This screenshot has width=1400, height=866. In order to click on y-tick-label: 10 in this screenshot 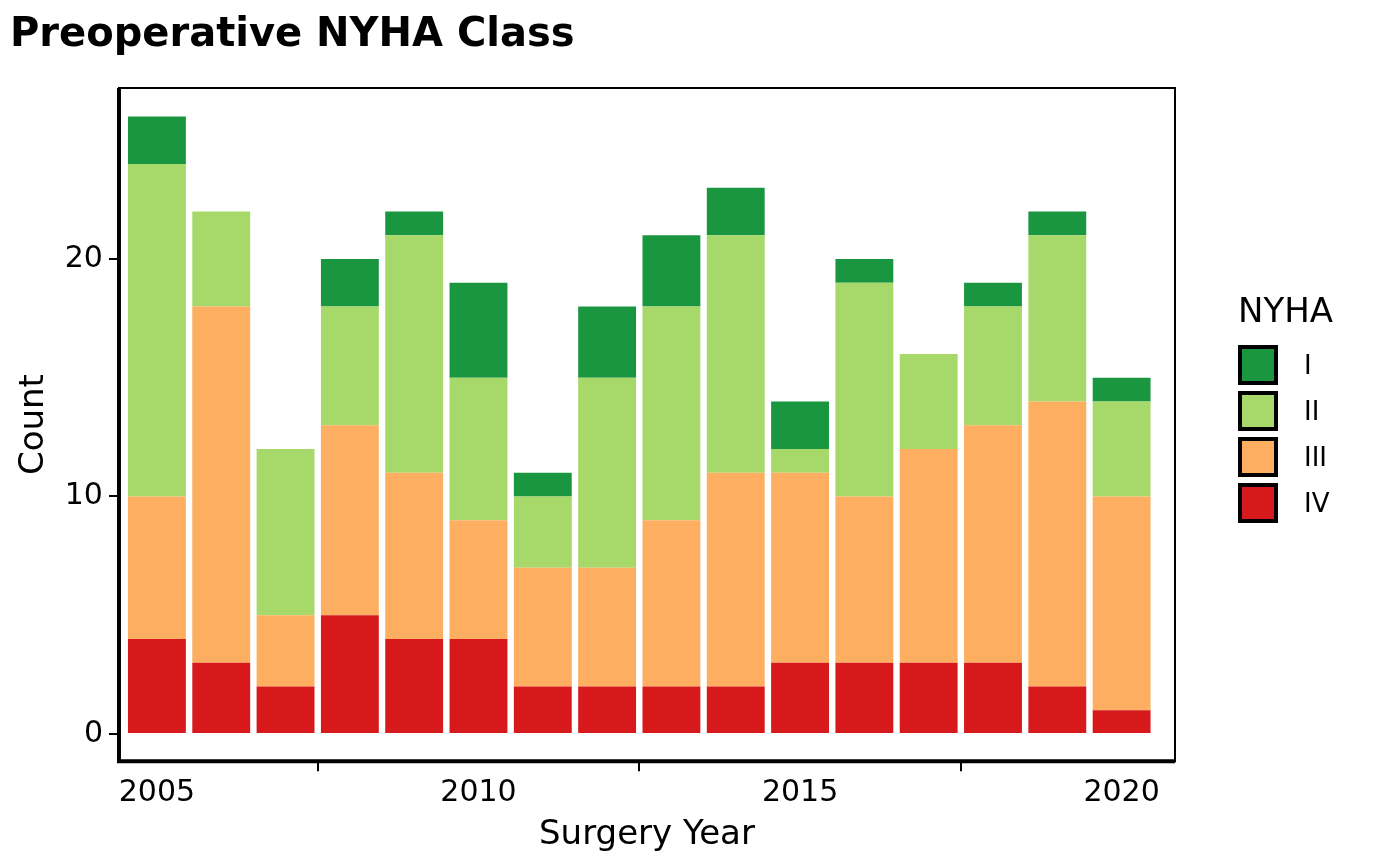, I will do `click(83, 494)`.